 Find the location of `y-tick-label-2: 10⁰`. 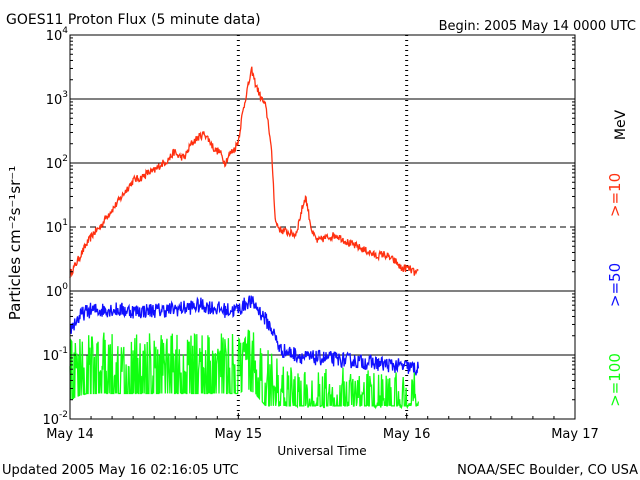

y-tick-label-2: 10⁰ is located at coordinates (57, 291).